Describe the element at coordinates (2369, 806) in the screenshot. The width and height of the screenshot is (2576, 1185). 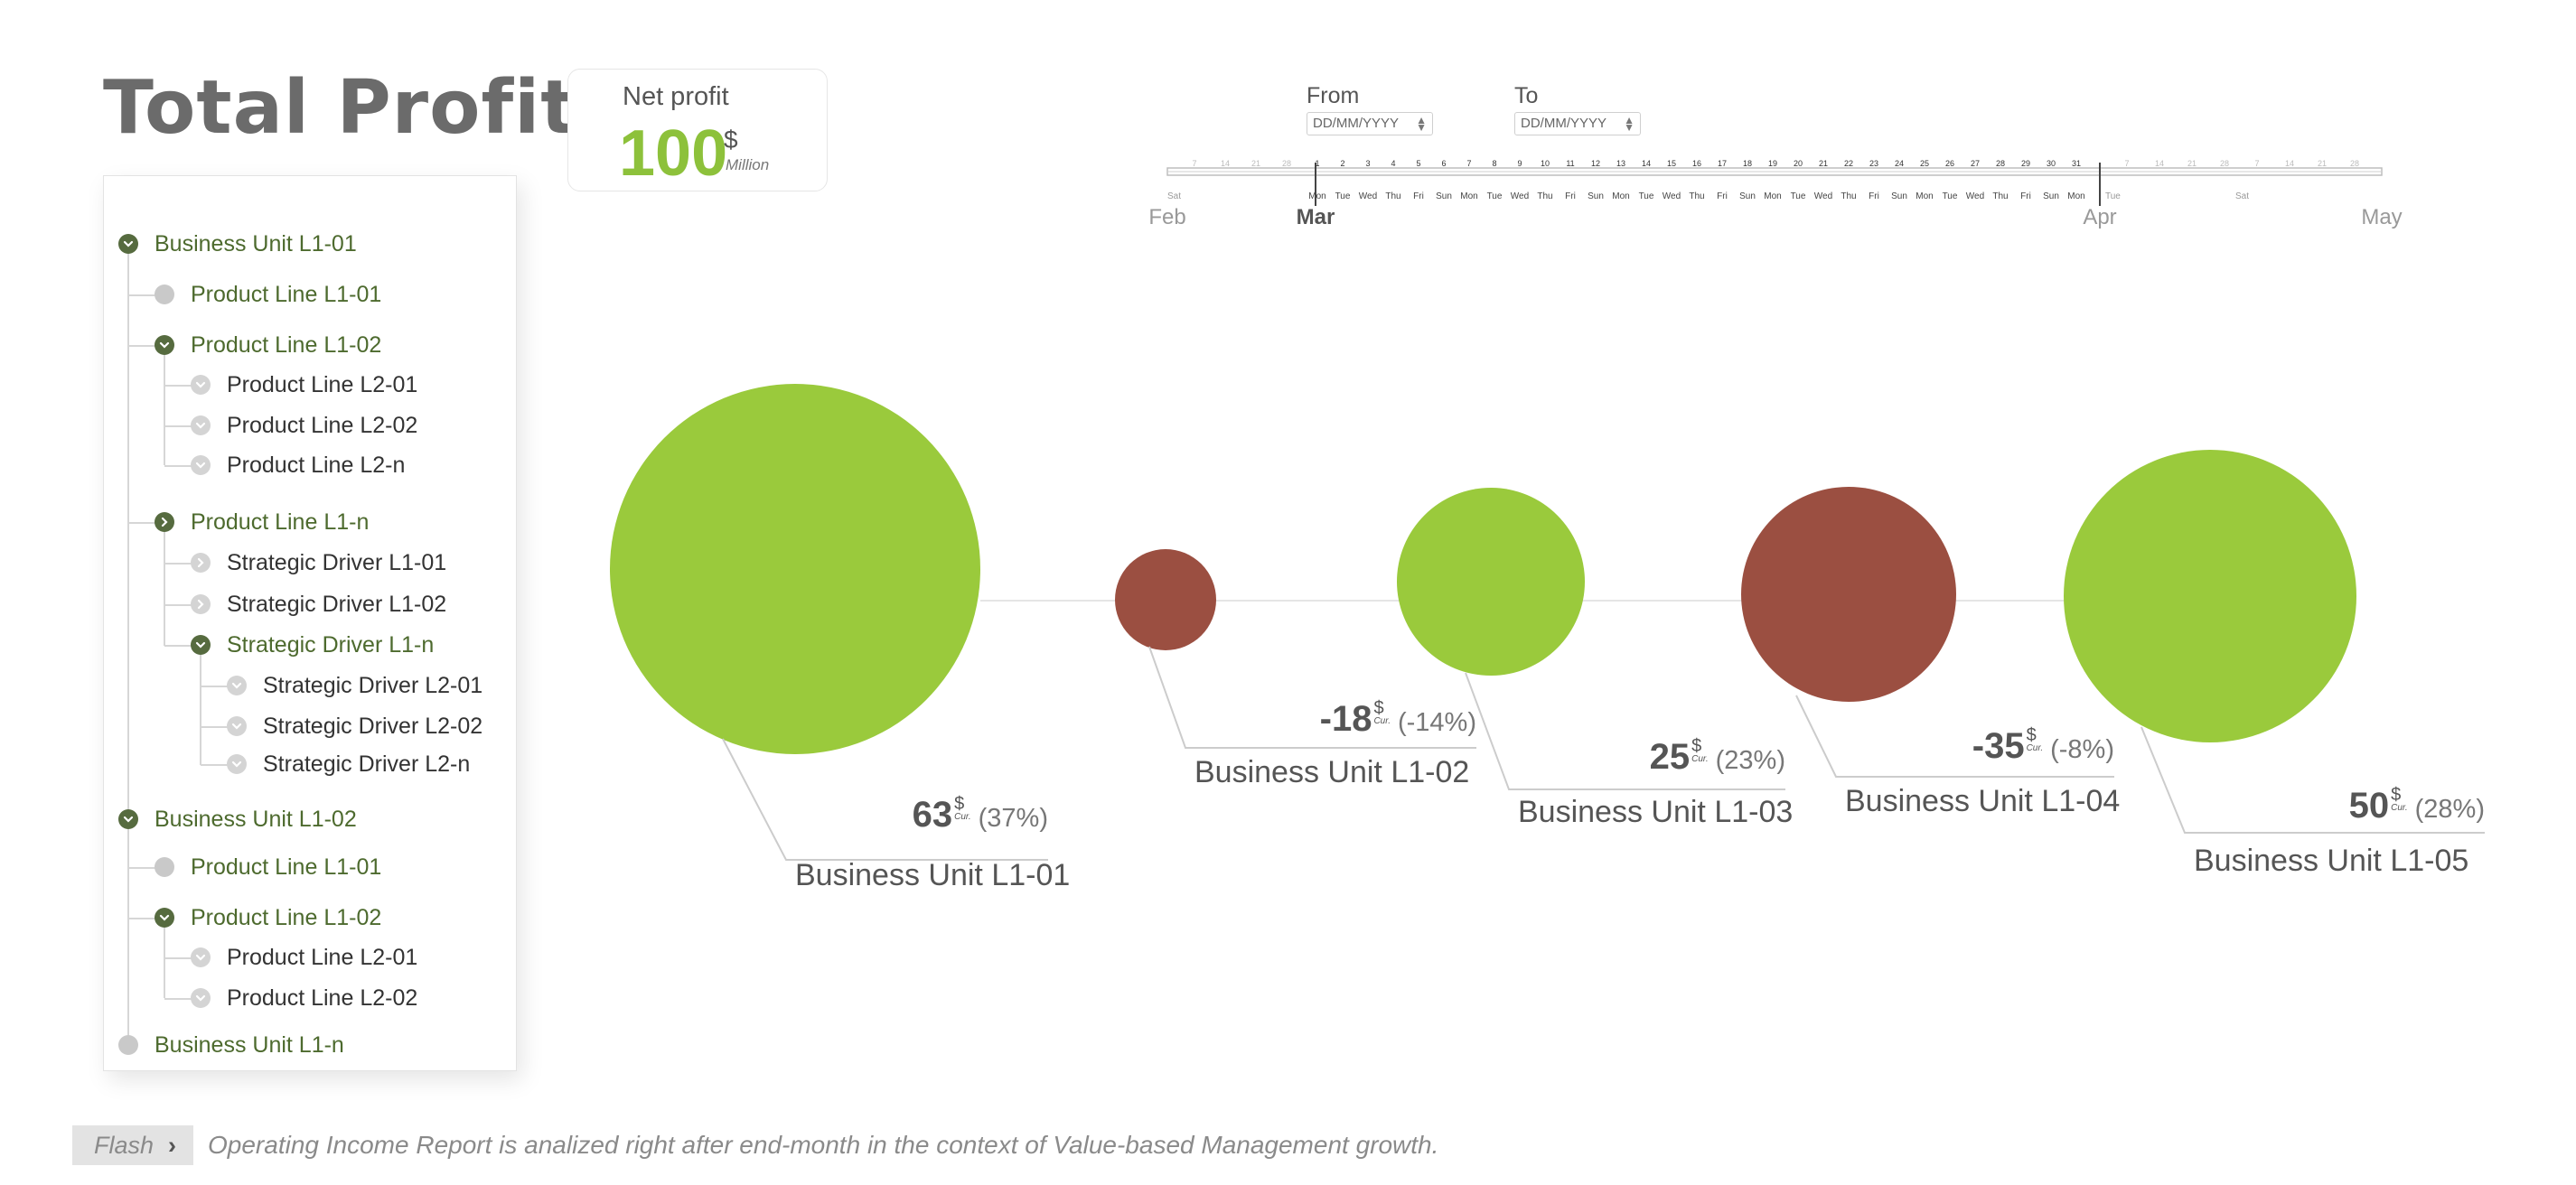
I see `bubble-value-number: 50` at that location.